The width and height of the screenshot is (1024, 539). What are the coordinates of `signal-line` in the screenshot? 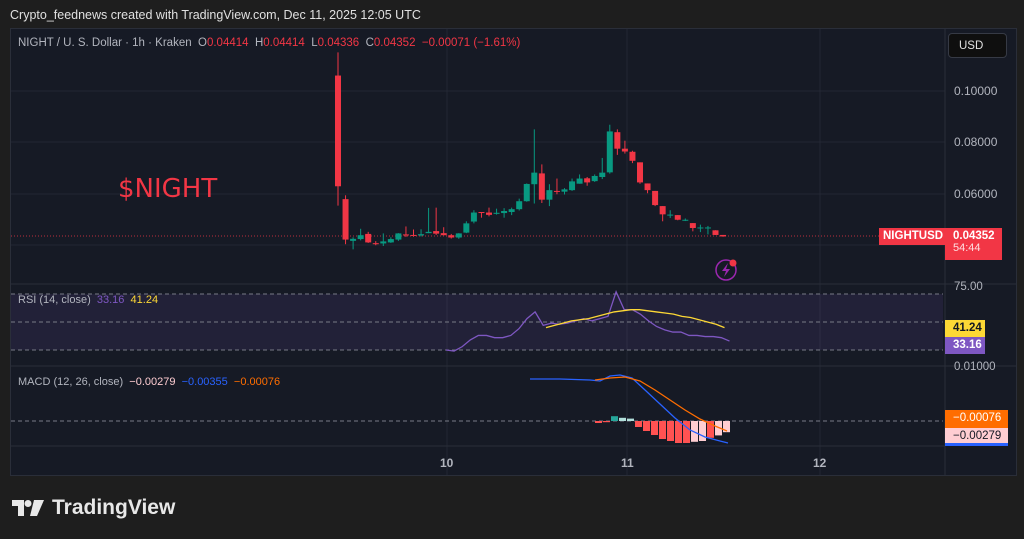 It's located at (661, 404).